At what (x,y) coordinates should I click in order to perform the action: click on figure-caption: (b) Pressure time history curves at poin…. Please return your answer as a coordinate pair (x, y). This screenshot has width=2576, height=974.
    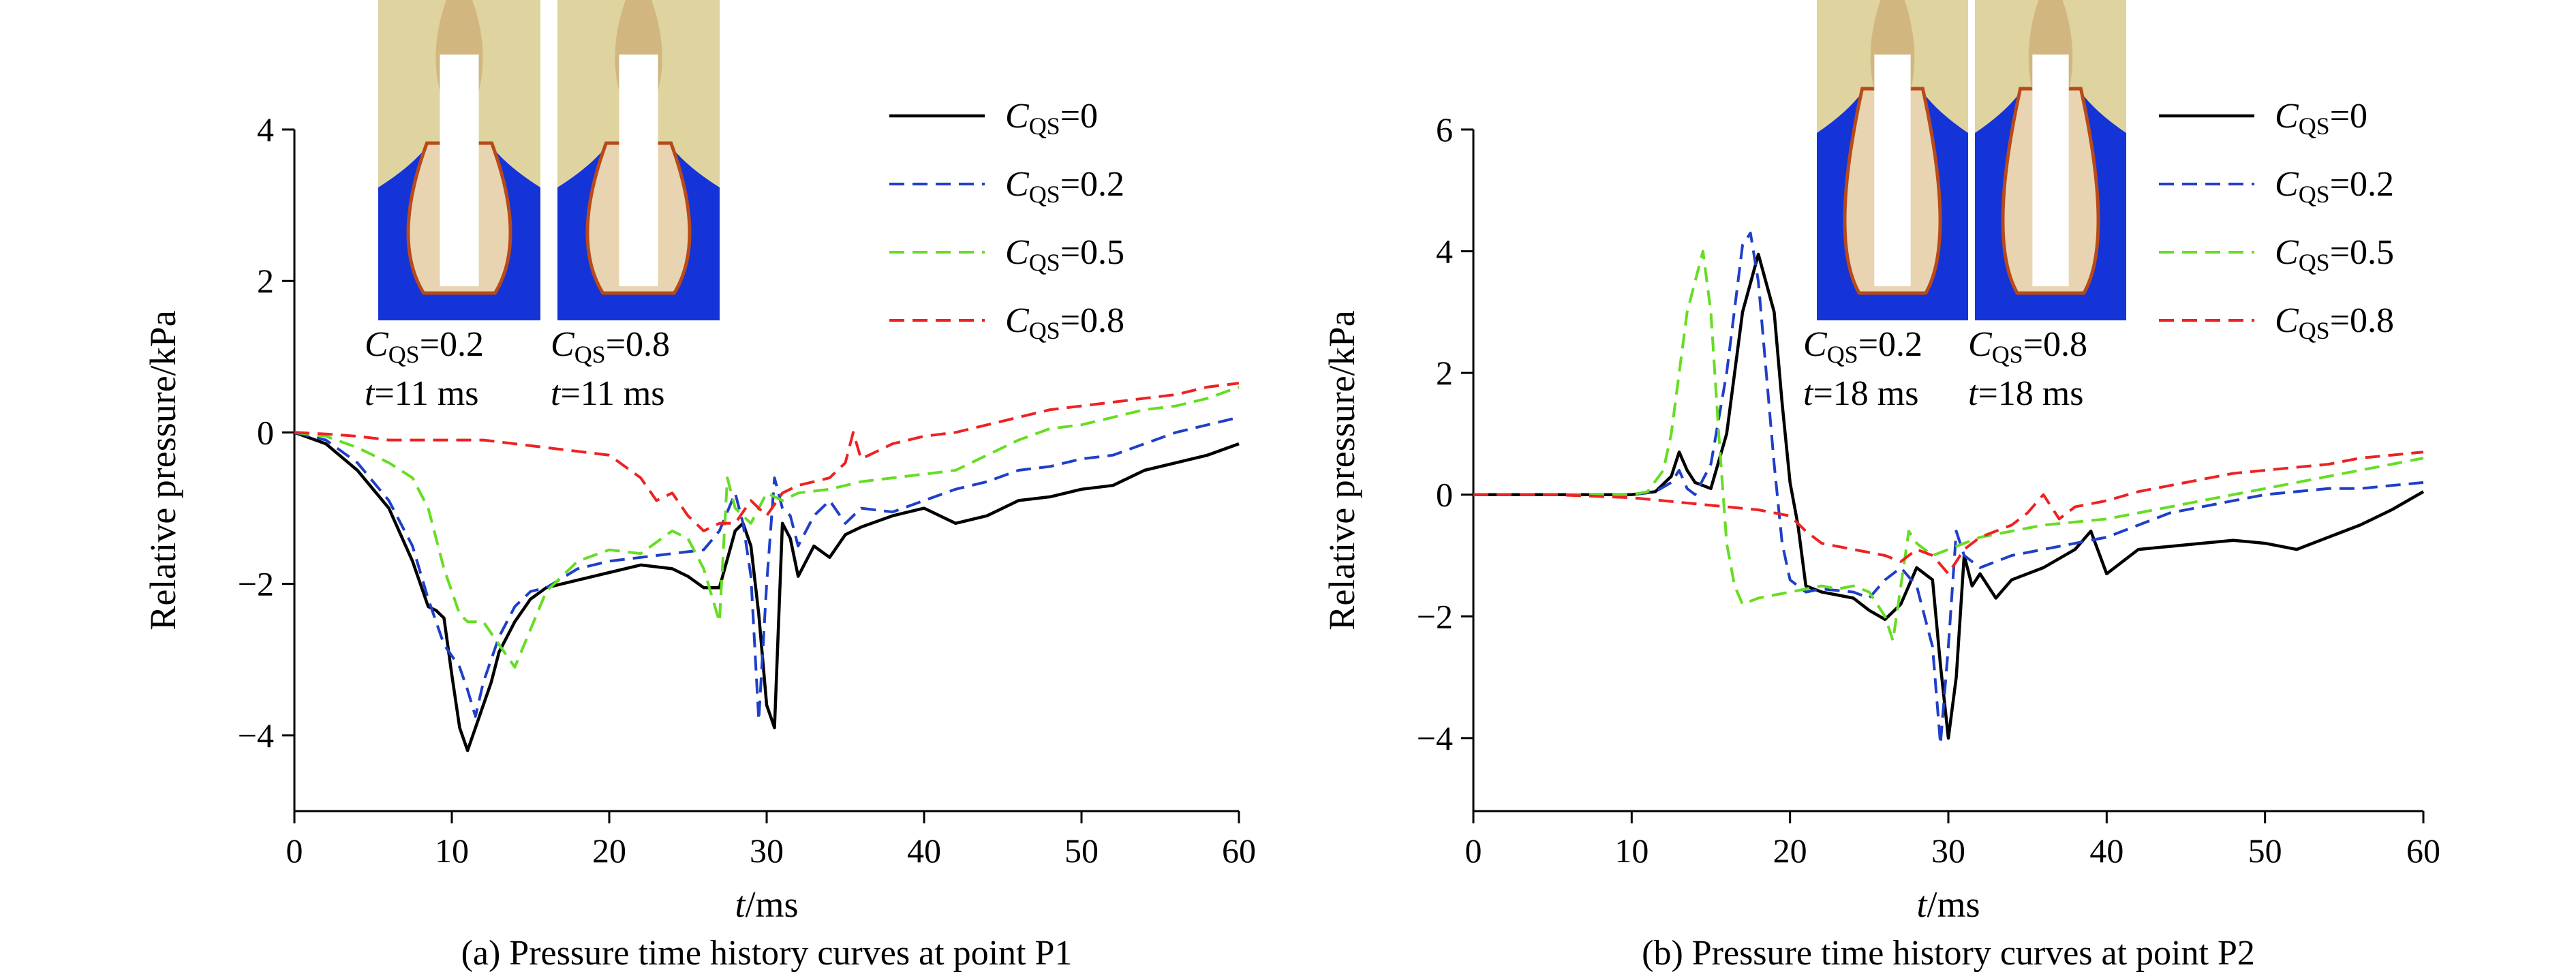
    Looking at the image, I should click on (1949, 953).